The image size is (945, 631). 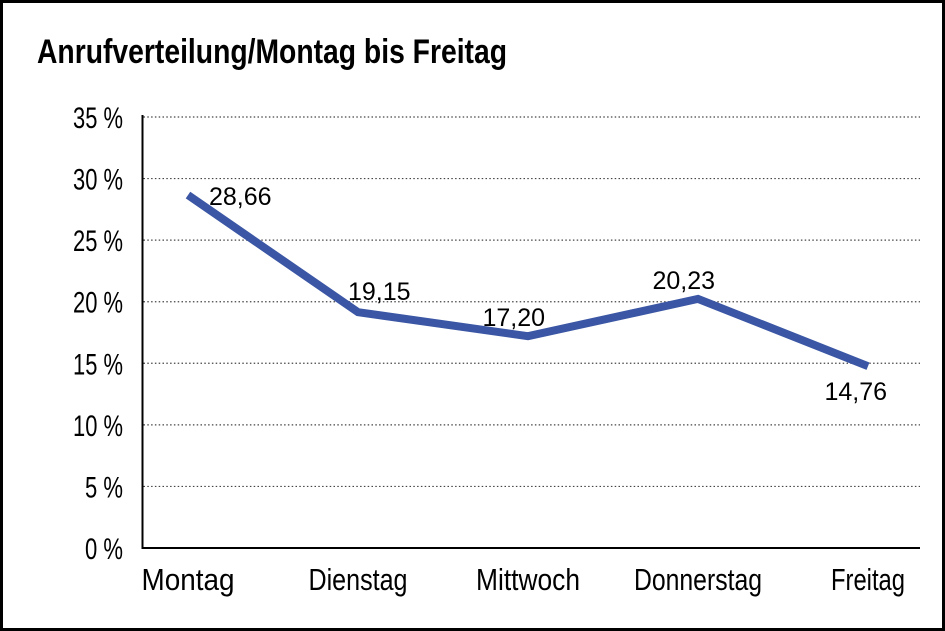 I want to click on data-point-label: 20,23, so click(x=683, y=281).